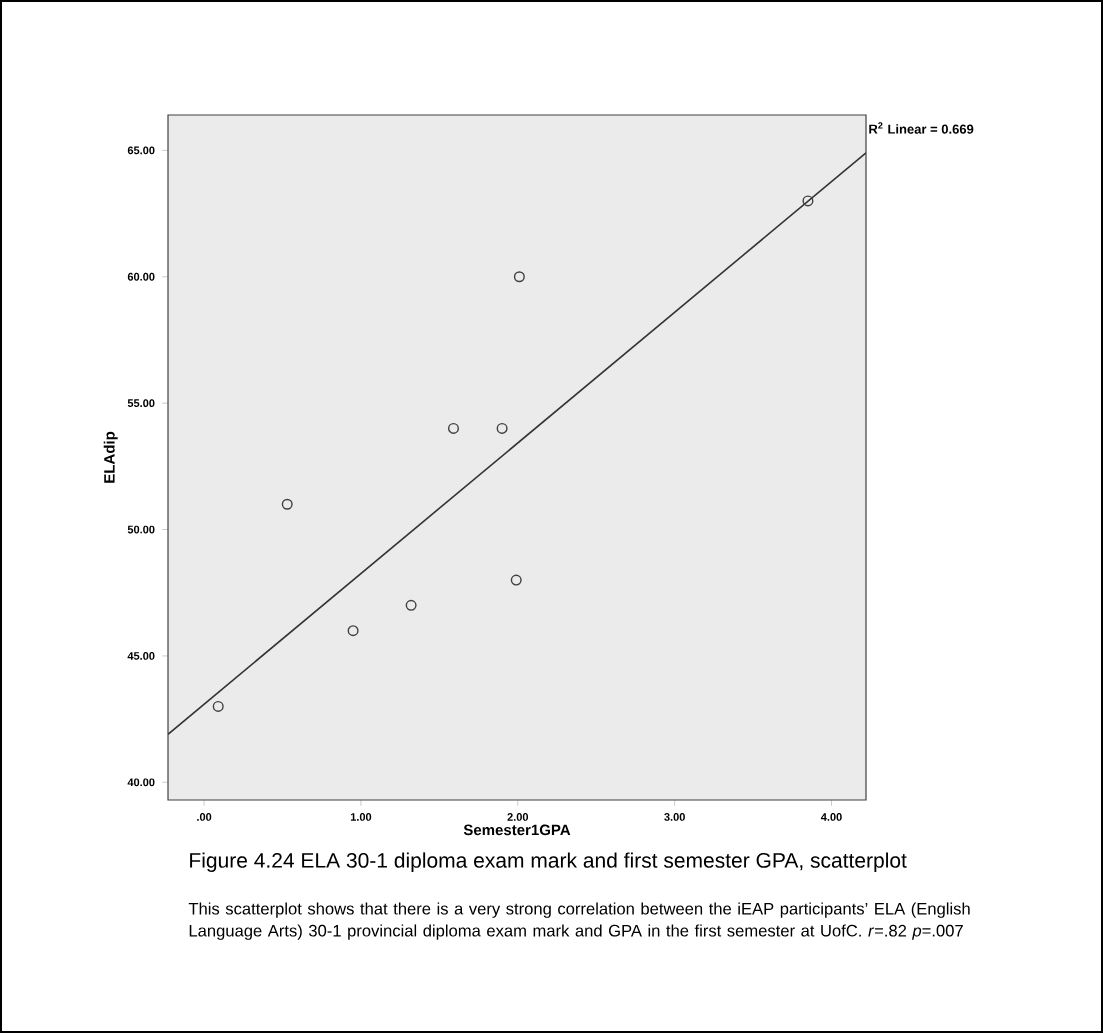 The image size is (1103, 1033). What do you see at coordinates (831, 817) in the screenshot?
I see `x-tick-label: 4.00` at bounding box center [831, 817].